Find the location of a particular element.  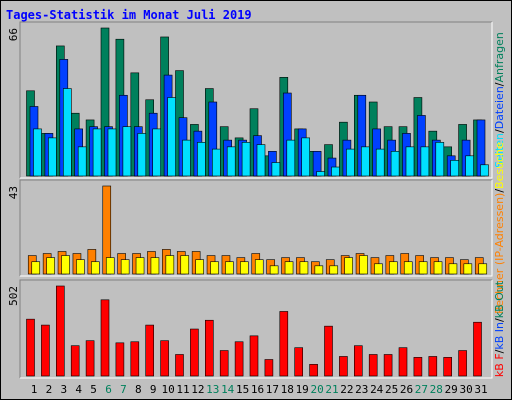

x-tick-label: 27 is located at coordinates (421, 389).